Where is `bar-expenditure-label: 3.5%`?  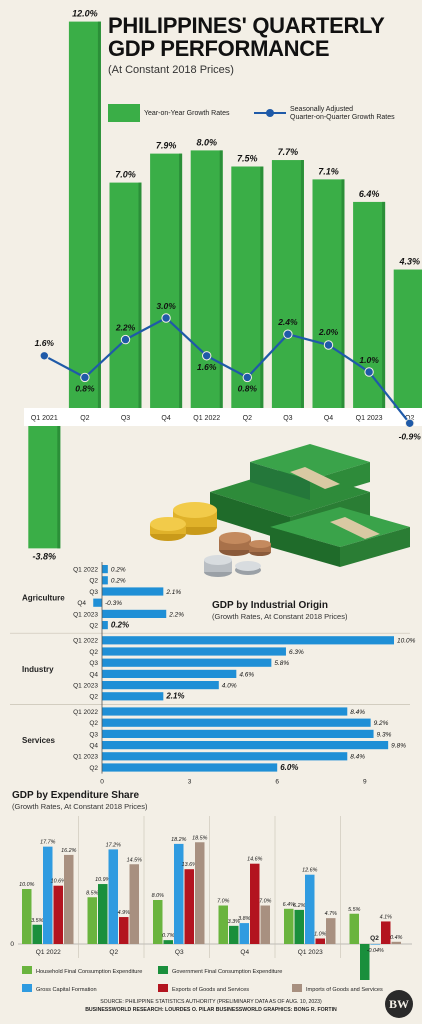 bar-expenditure-label: 3.5% is located at coordinates (37, 921).